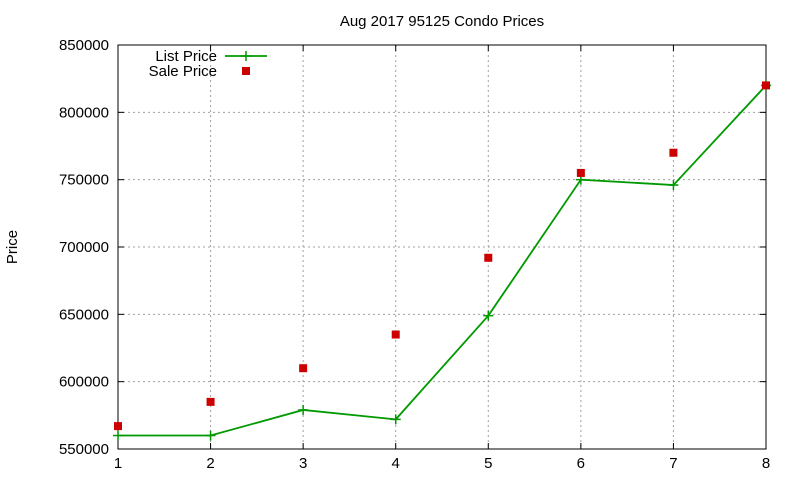 The width and height of the screenshot is (800, 480). Describe the element at coordinates (210, 463) in the screenshot. I see `x-tick-label: 2` at that location.